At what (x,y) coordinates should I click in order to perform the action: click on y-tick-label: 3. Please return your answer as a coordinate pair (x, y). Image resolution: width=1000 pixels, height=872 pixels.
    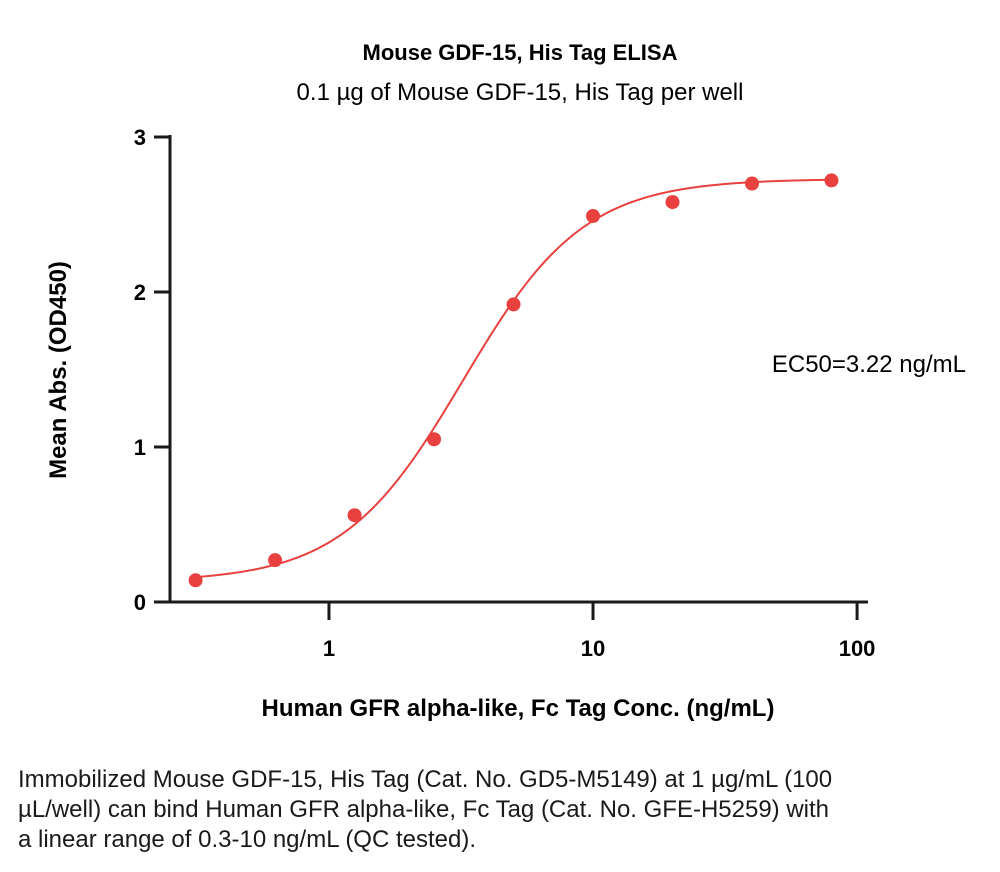
    Looking at the image, I should click on (140, 137).